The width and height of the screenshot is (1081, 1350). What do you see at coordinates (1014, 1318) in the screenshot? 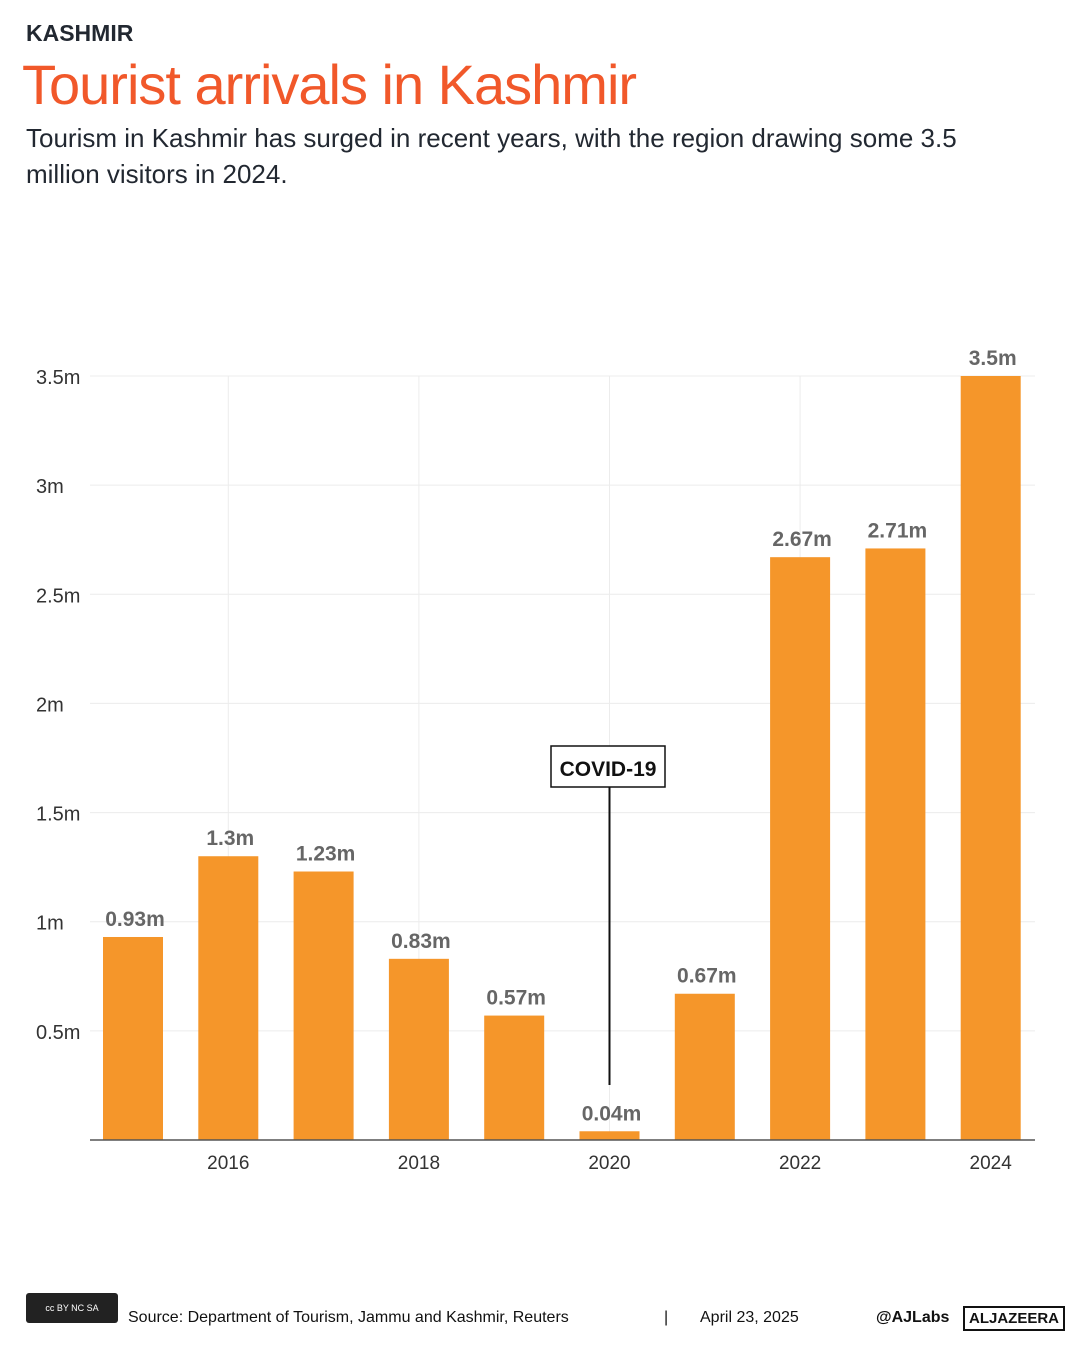
I see `aljazeera-logo: ALJAZEERA` at bounding box center [1014, 1318].